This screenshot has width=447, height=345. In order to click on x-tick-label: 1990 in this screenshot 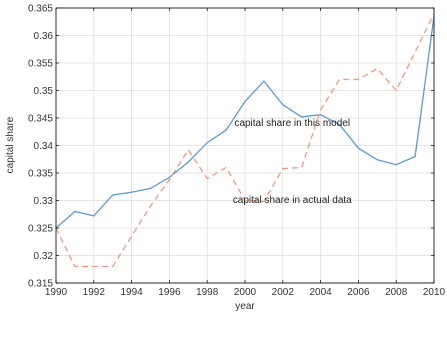, I will do `click(56, 292)`.